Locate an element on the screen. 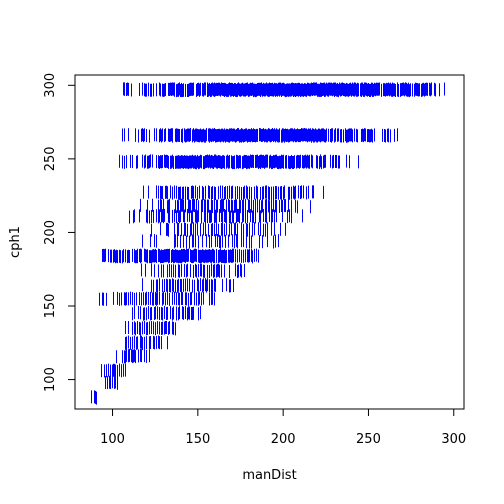 This screenshot has width=504, height=504. y-tick-label: 250 is located at coordinates (50, 158).